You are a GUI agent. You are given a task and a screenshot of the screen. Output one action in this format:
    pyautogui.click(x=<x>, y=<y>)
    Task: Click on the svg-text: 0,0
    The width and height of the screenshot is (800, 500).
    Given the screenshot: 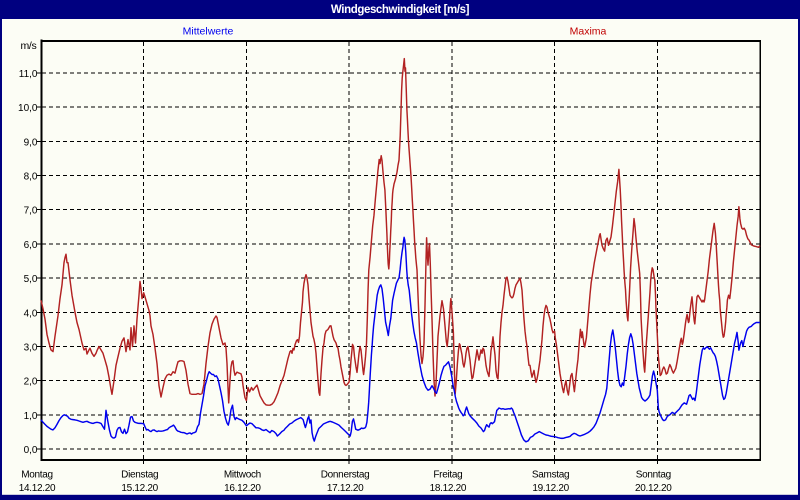 What is the action you would take?
    pyautogui.click(x=31, y=450)
    